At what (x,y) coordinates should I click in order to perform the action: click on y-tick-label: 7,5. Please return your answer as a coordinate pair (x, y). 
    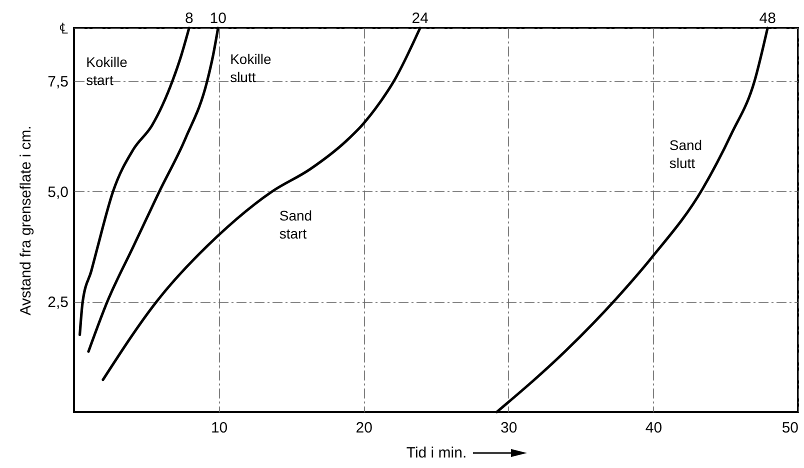
    Looking at the image, I should click on (58, 81).